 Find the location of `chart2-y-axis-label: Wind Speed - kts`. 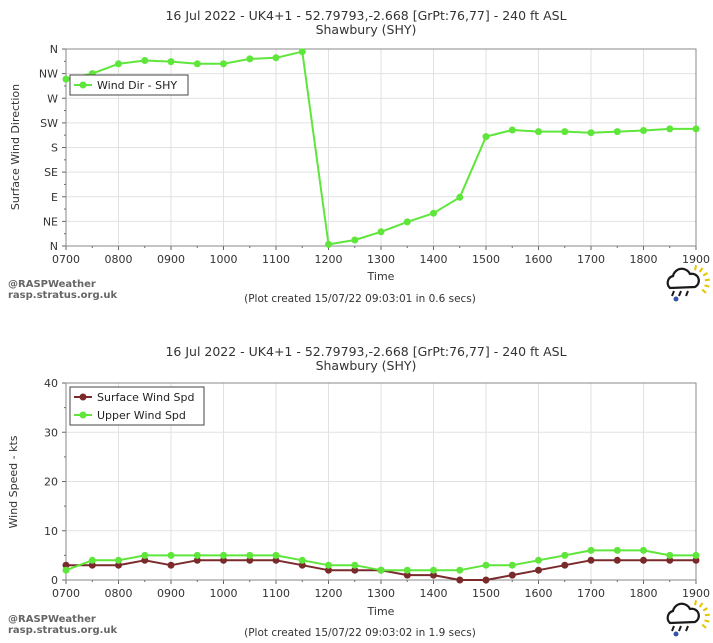

chart2-y-axis-label: Wind Speed - kts is located at coordinates (13, 481).